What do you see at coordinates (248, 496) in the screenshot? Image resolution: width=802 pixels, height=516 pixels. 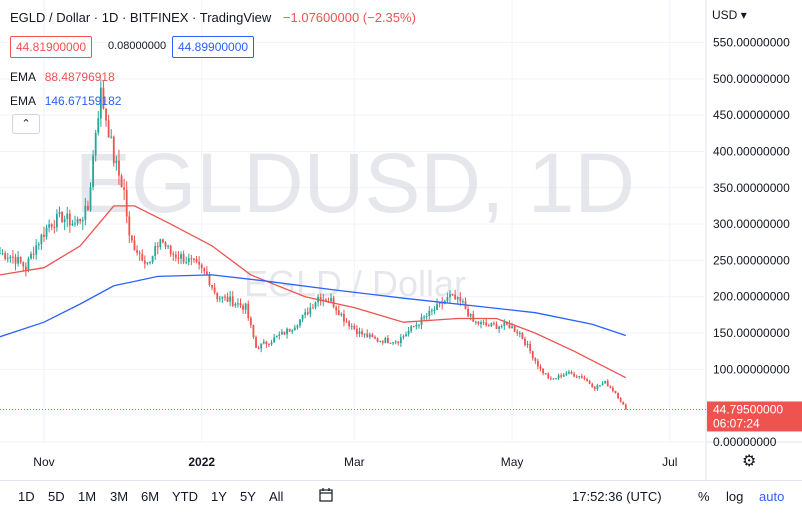 I see `range-5y-button: 5Y` at bounding box center [248, 496].